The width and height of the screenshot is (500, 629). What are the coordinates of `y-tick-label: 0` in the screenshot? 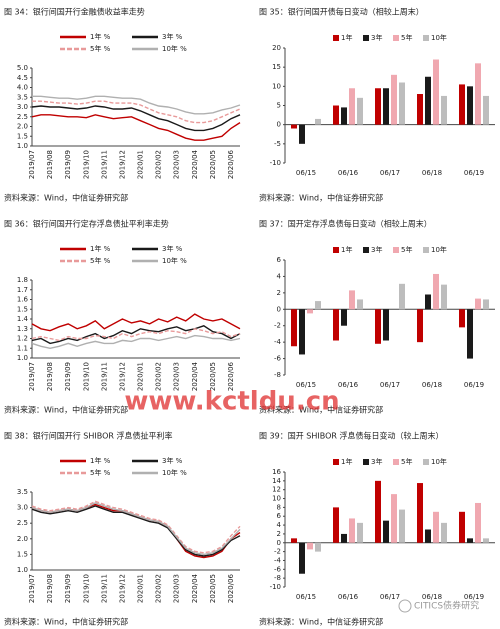 It's located at (279, 543).